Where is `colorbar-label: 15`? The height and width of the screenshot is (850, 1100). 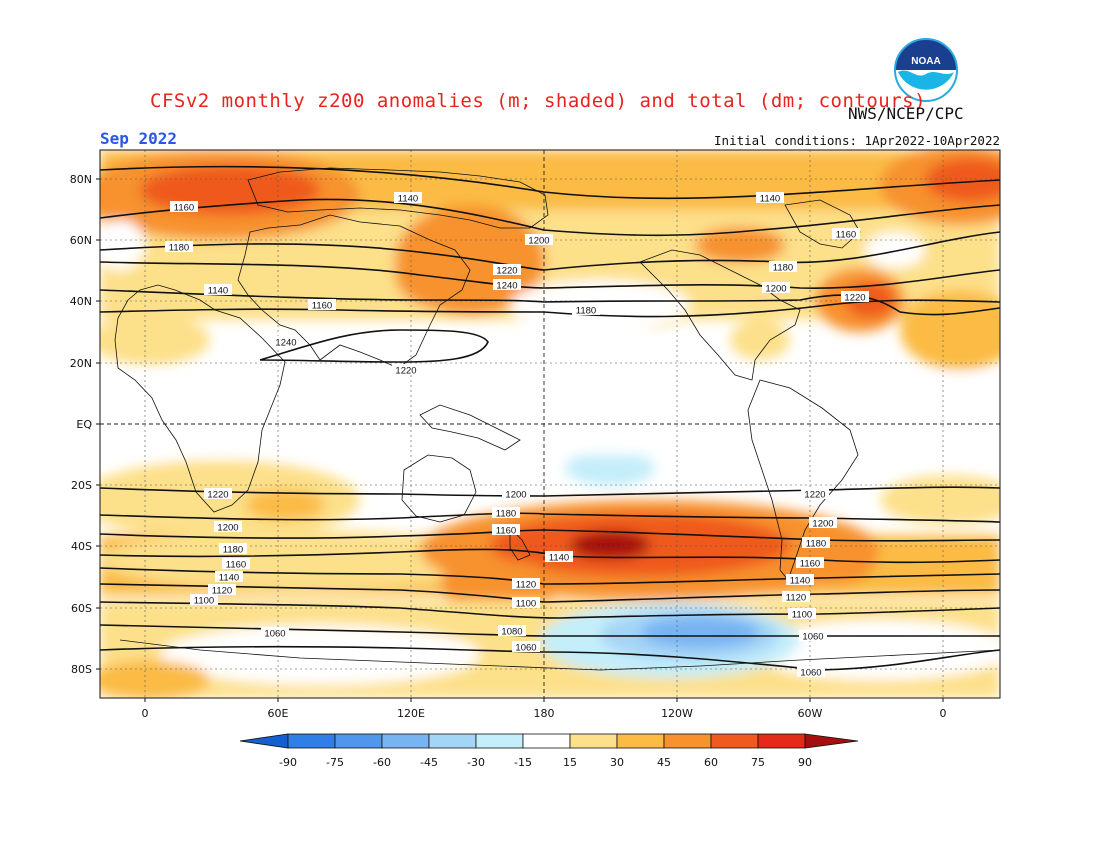
colorbar-label: 15 is located at coordinates (570, 762).